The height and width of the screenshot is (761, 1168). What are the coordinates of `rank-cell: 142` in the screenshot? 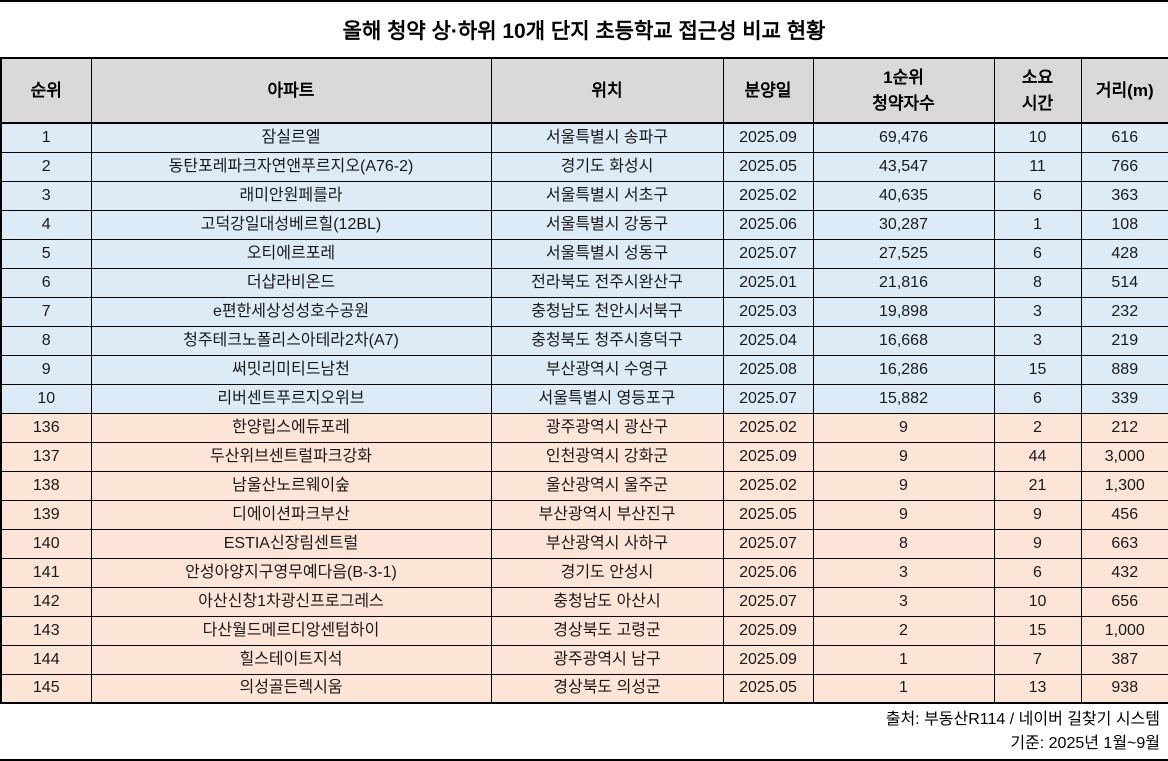 It's located at (46, 601).